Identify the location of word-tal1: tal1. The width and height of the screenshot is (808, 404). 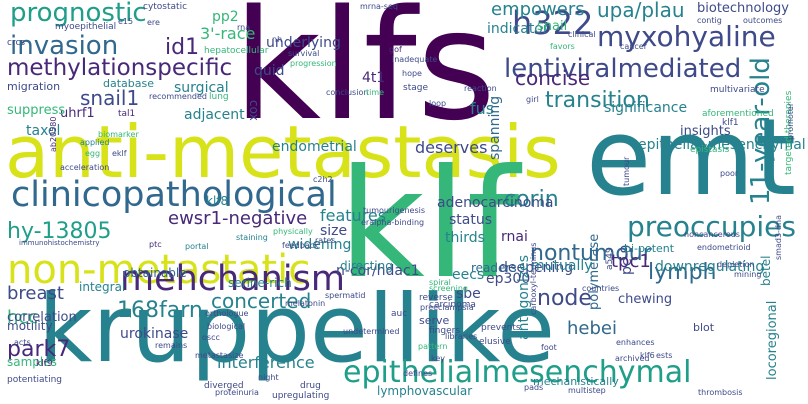
(127, 114).